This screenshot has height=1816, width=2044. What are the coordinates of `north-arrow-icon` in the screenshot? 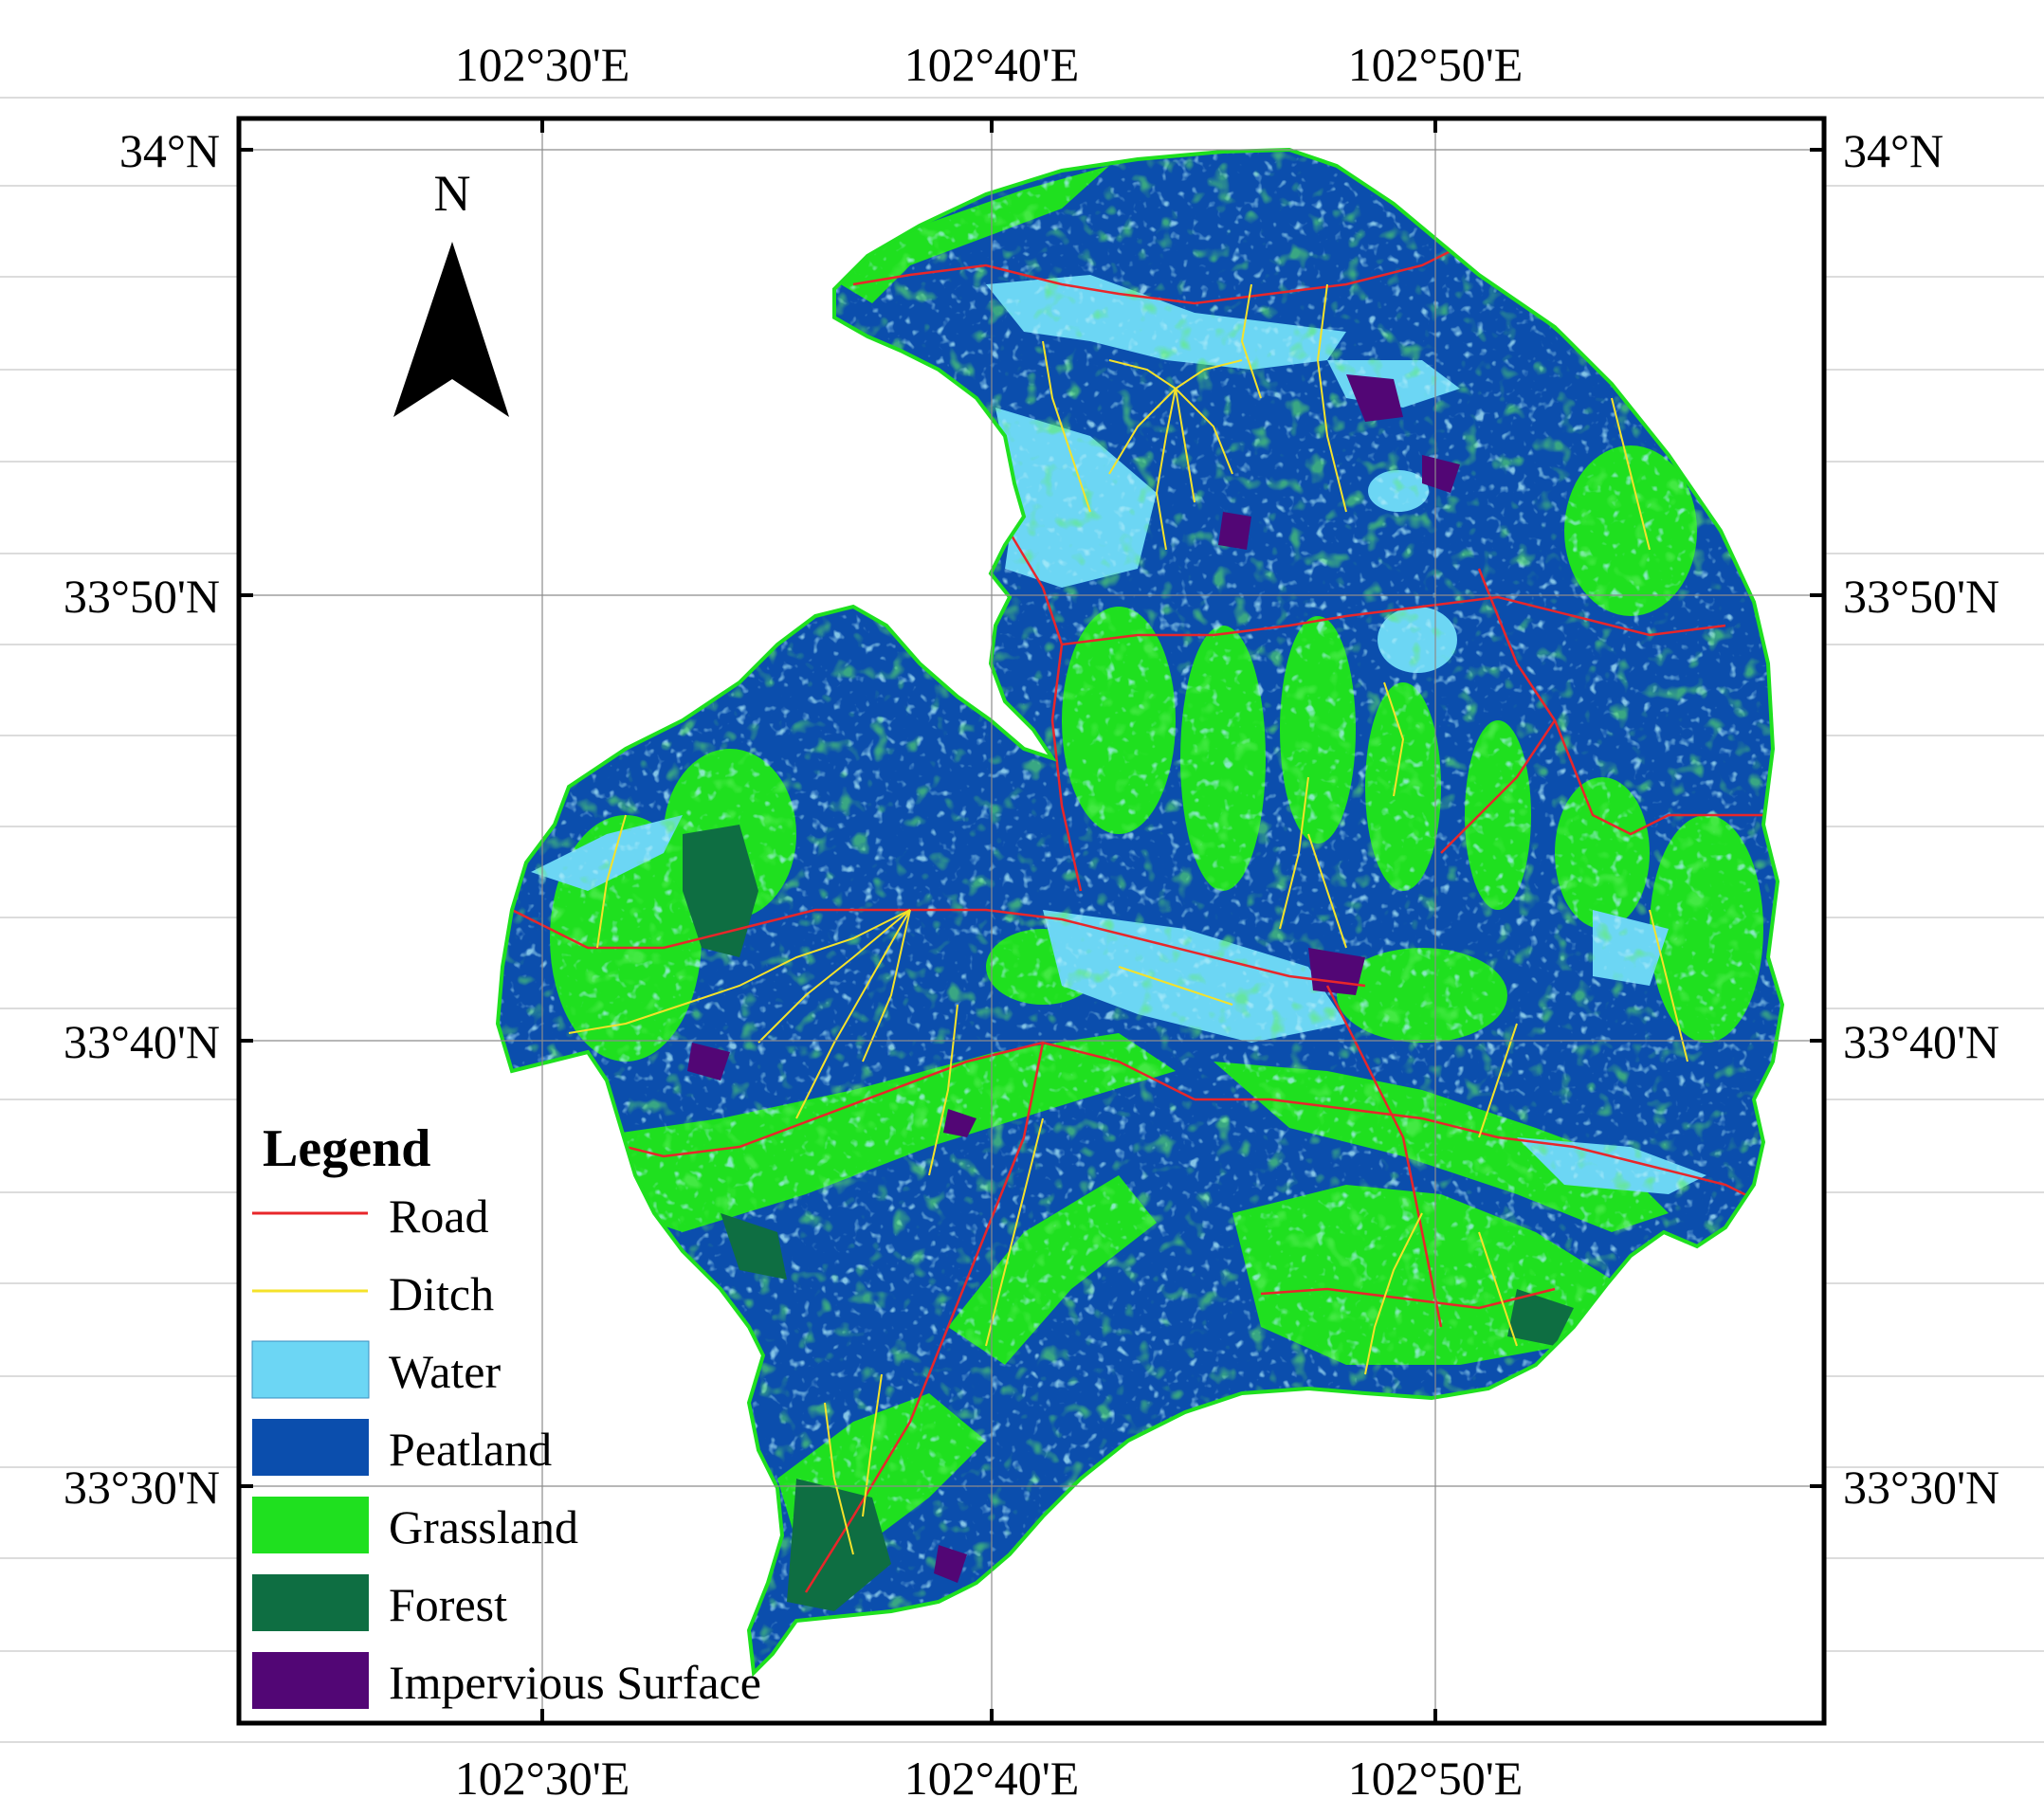 It's located at (451, 329).